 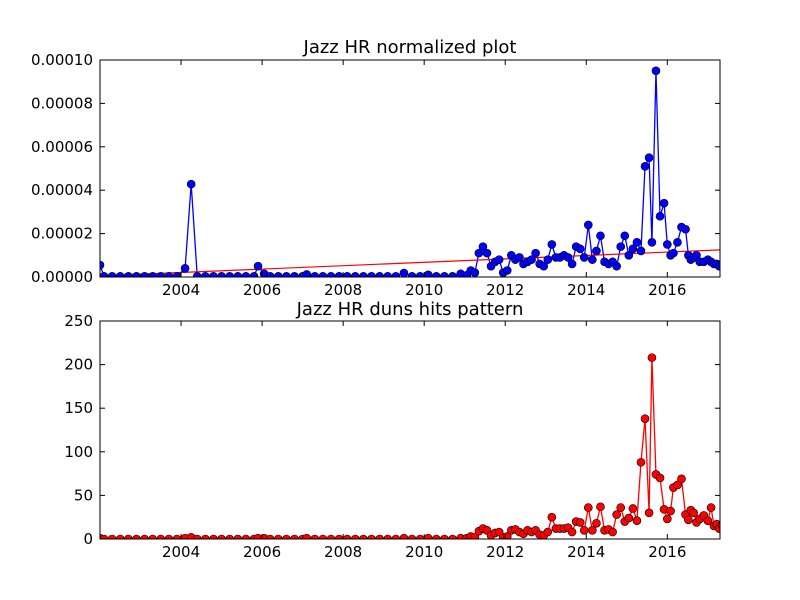 What do you see at coordinates (83, 495) in the screenshot?
I see `y-tick-label: 50` at bounding box center [83, 495].